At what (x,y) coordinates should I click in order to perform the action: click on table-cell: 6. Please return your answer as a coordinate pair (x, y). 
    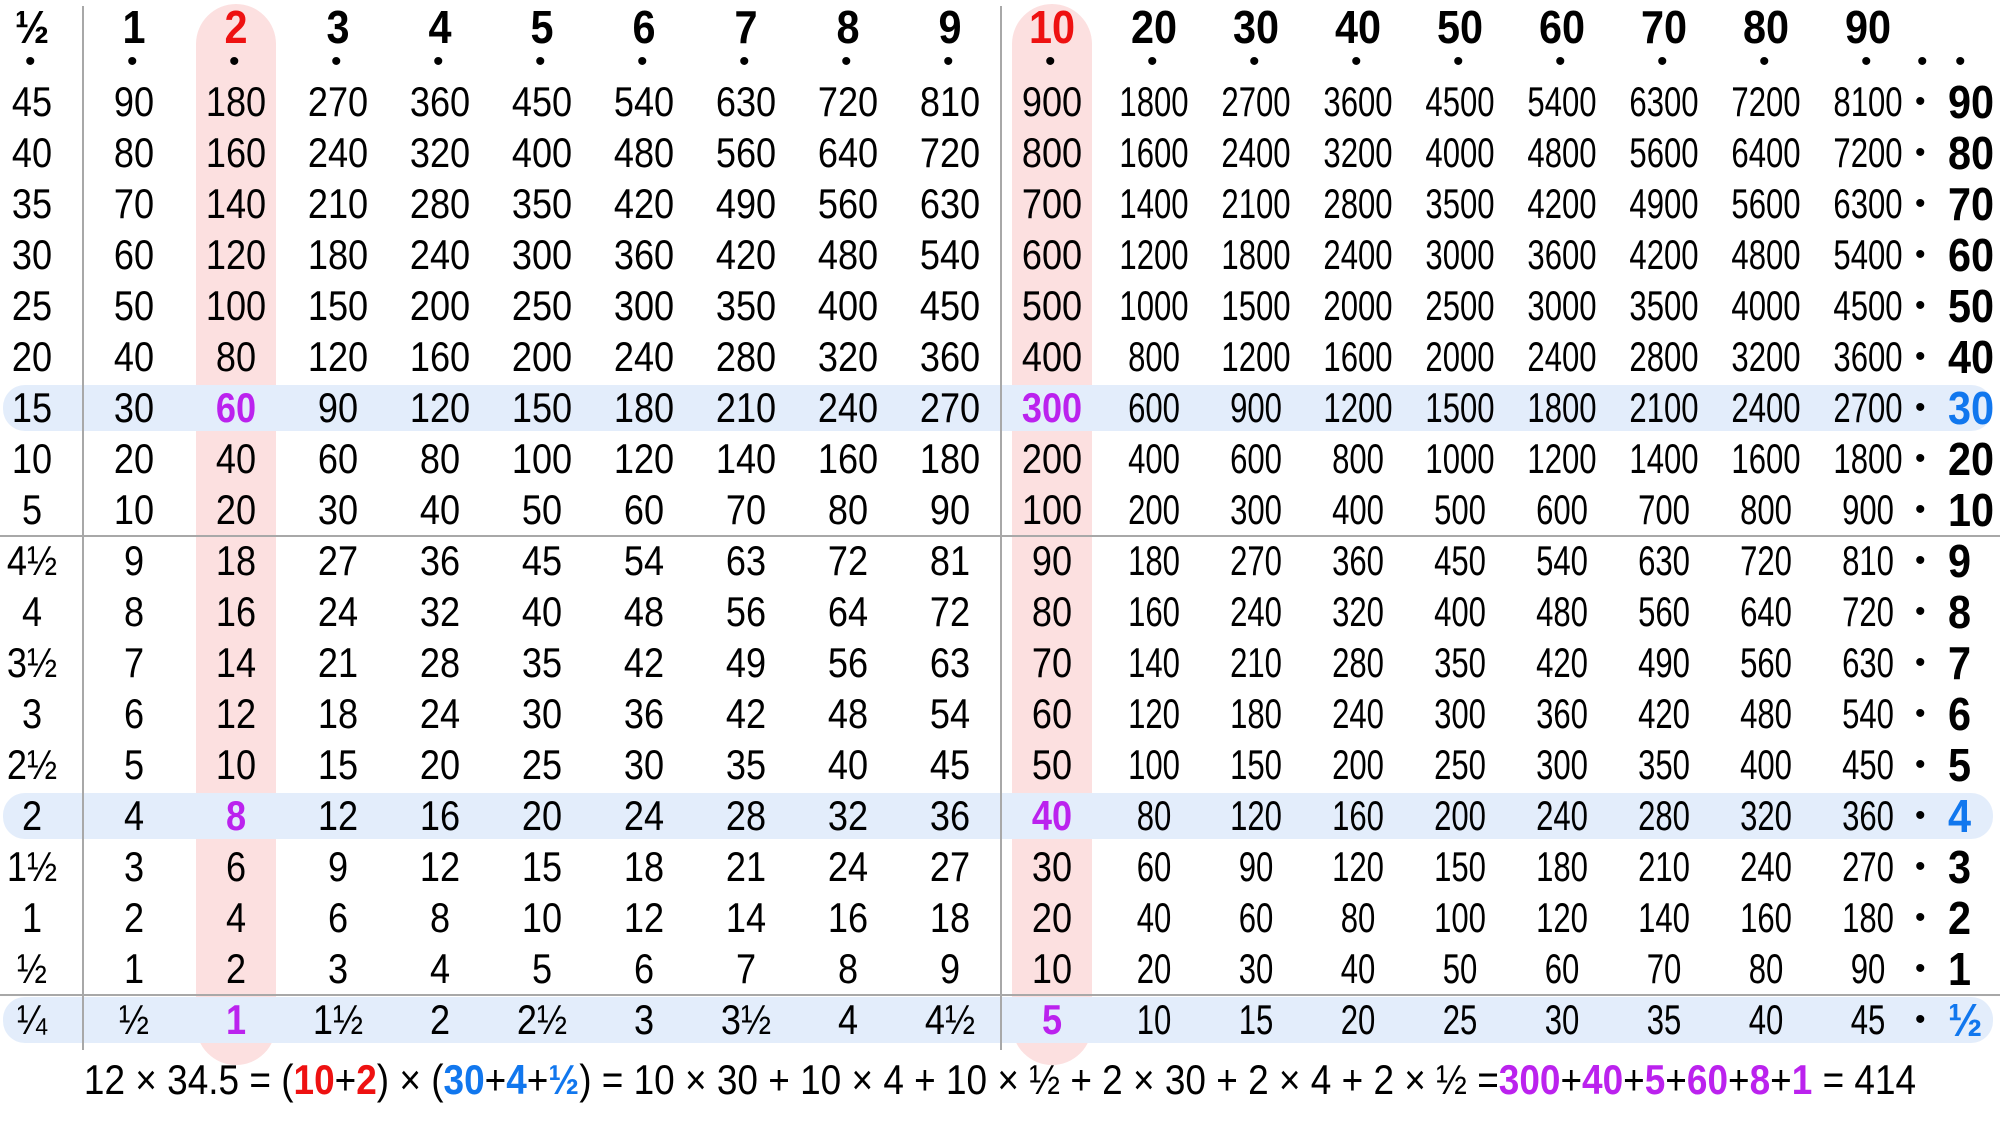
    Looking at the image, I should click on (644, 968).